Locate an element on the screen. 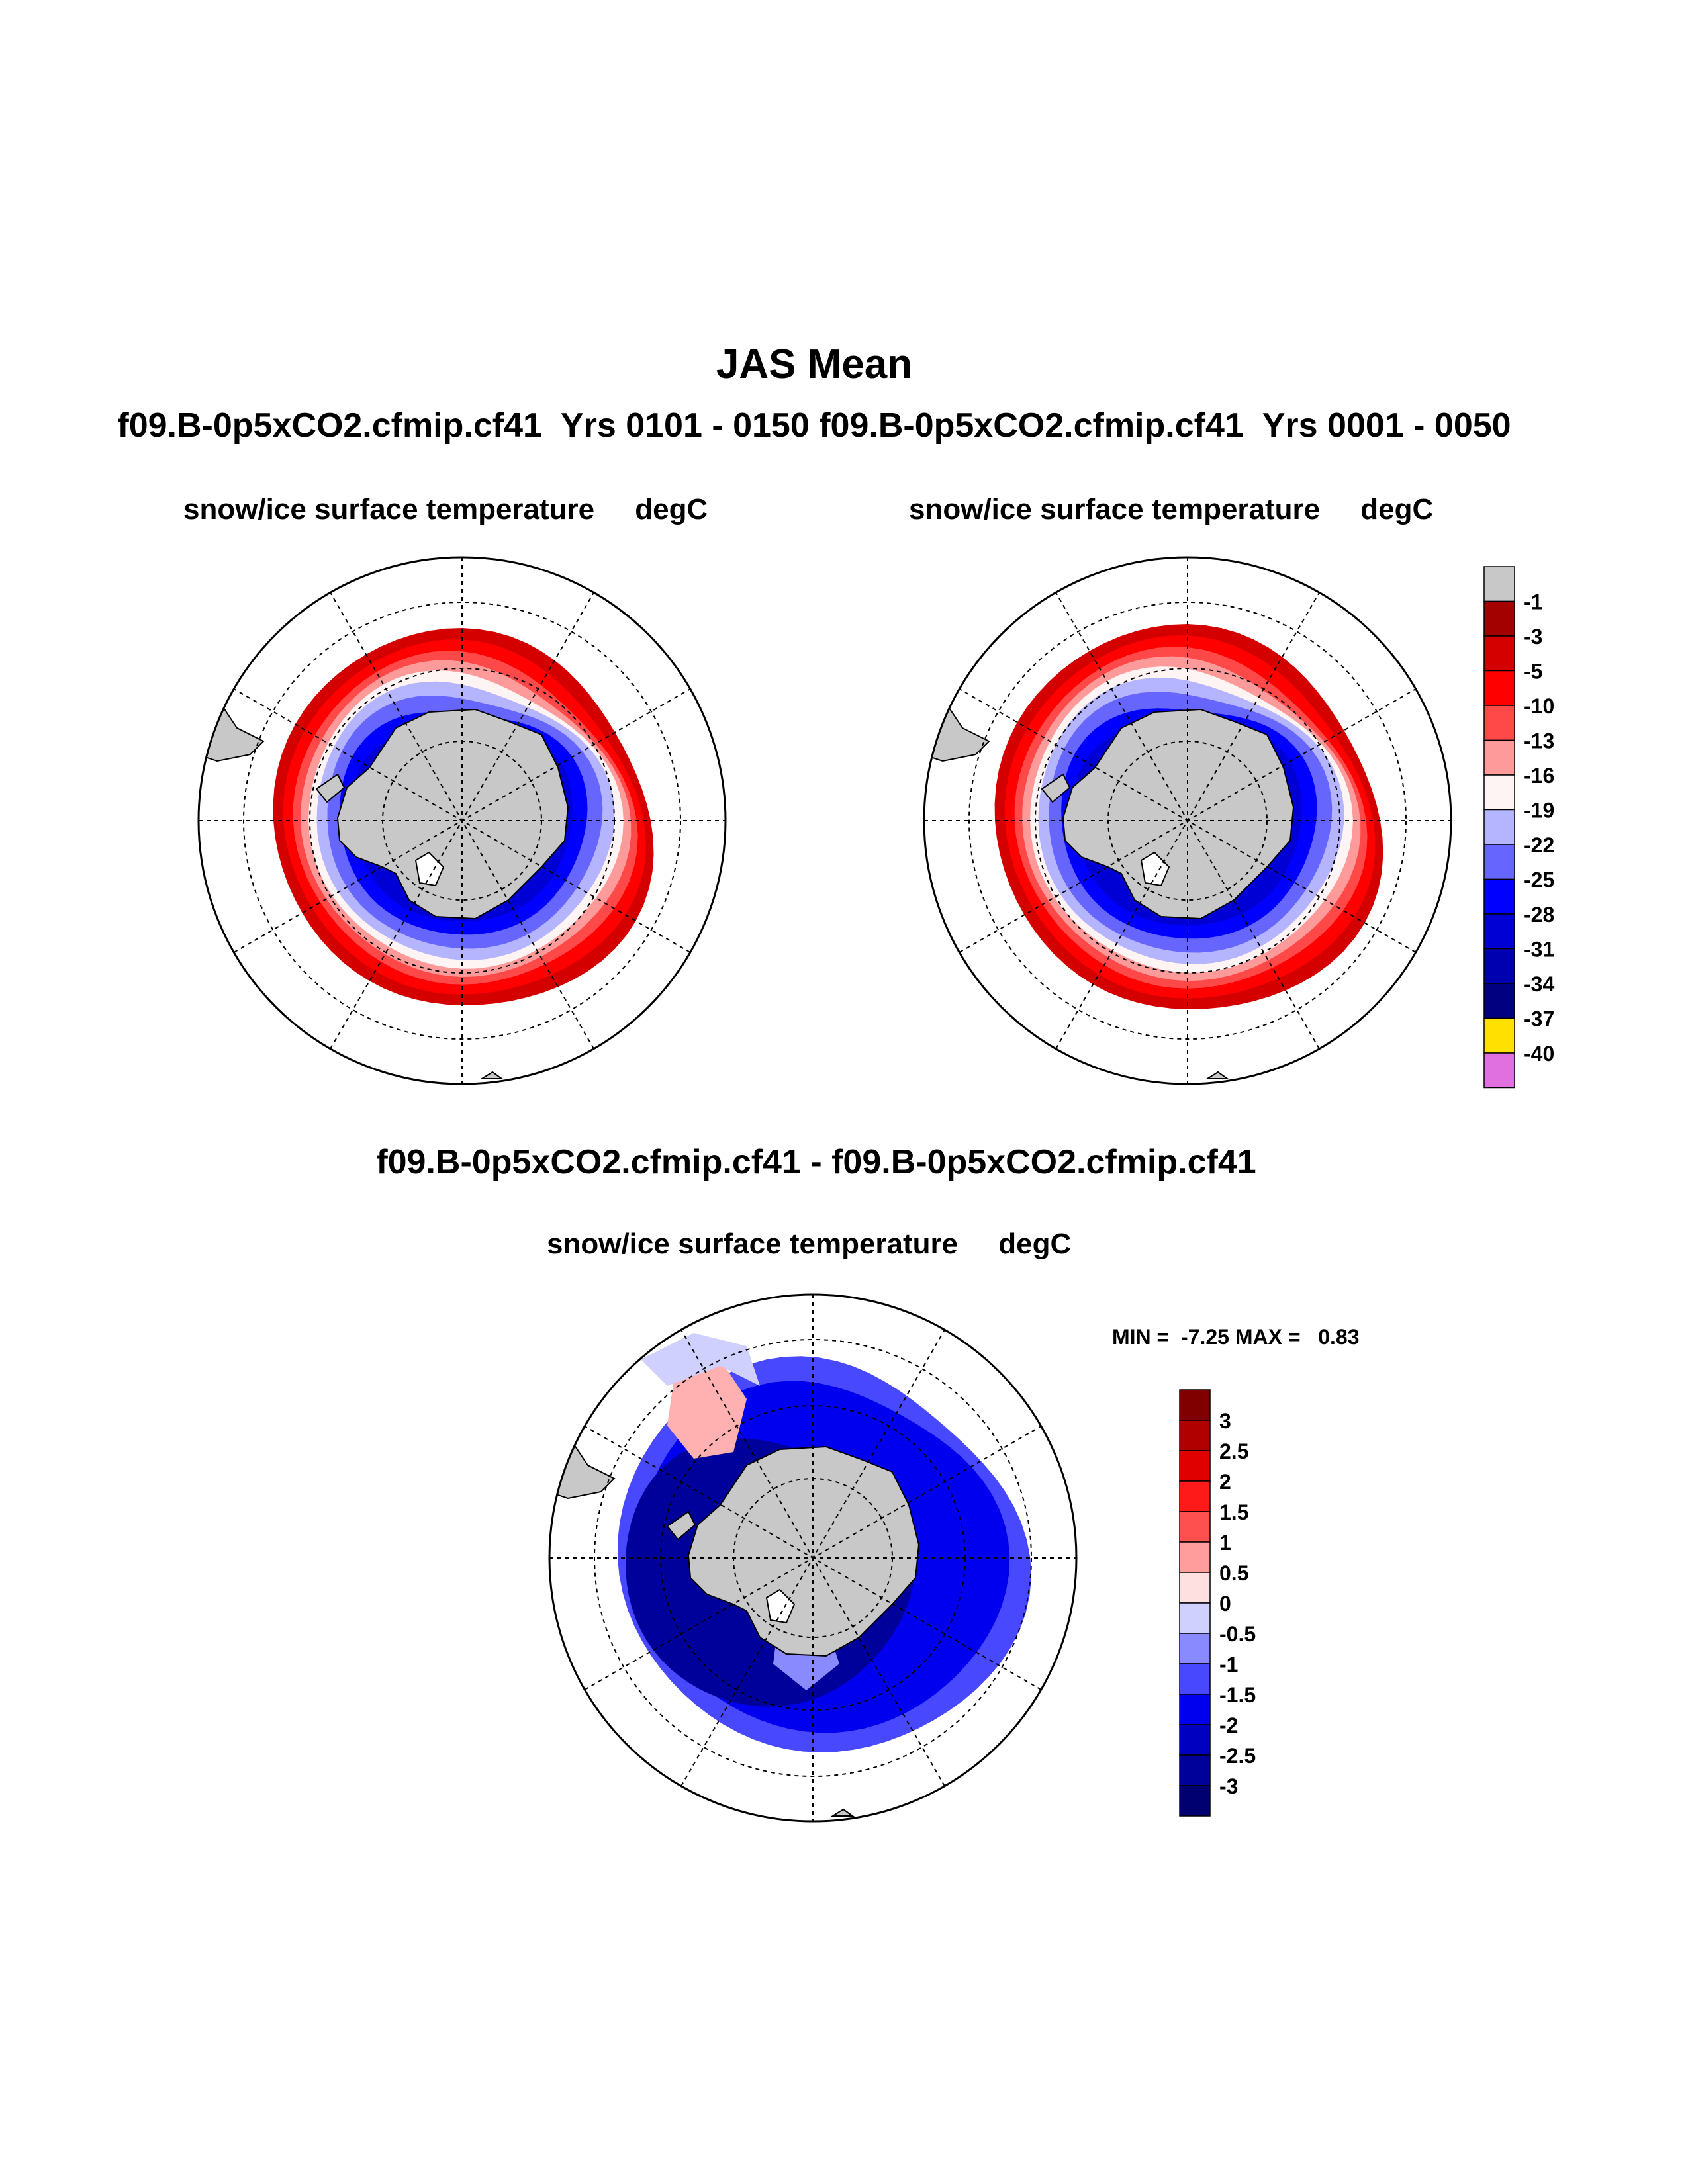 The height and width of the screenshot is (2184, 1688). colorbar-tick-label: -5 is located at coordinates (1533, 672).